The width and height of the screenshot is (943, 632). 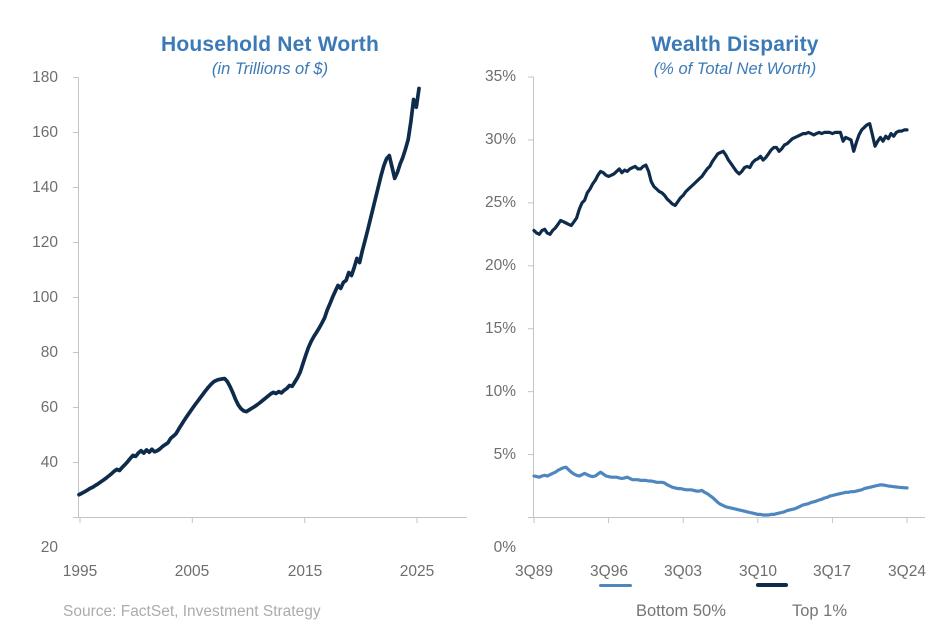 I want to click on left-y-tick-label: 180, so click(x=45, y=77).